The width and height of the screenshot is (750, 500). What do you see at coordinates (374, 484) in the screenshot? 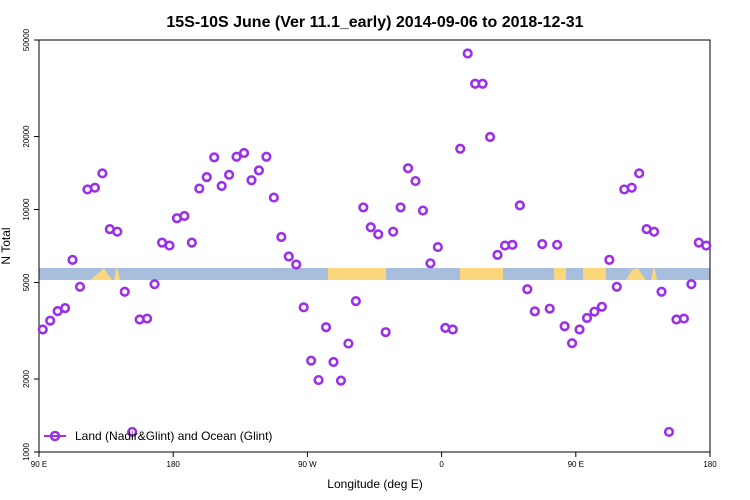
I see `x-axis-label: Longitude (deg E)` at bounding box center [374, 484].